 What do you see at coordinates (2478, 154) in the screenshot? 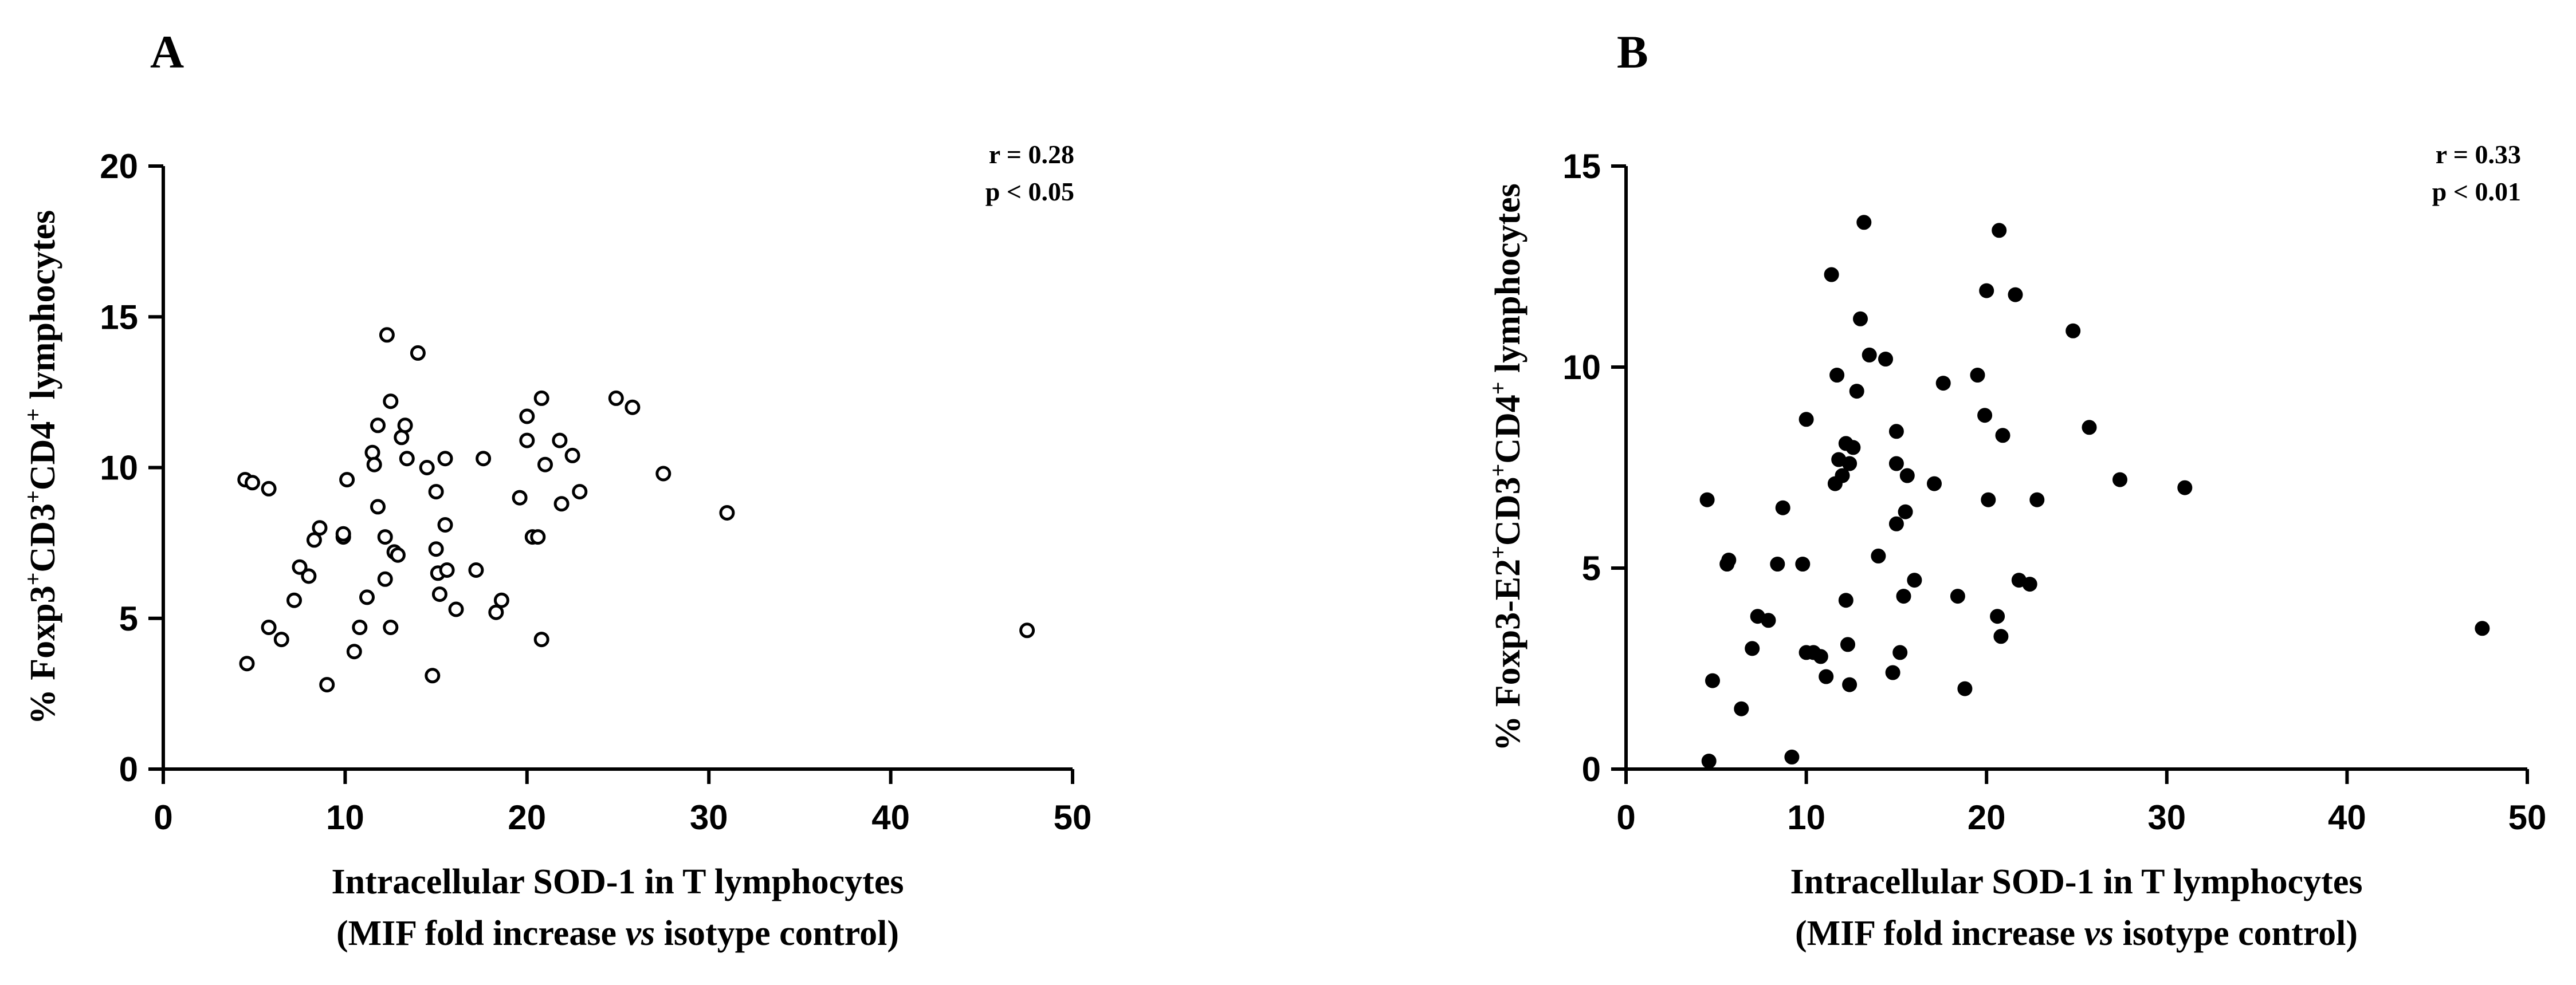
I see `panel-b-correlation-r: r = 0.33` at bounding box center [2478, 154].